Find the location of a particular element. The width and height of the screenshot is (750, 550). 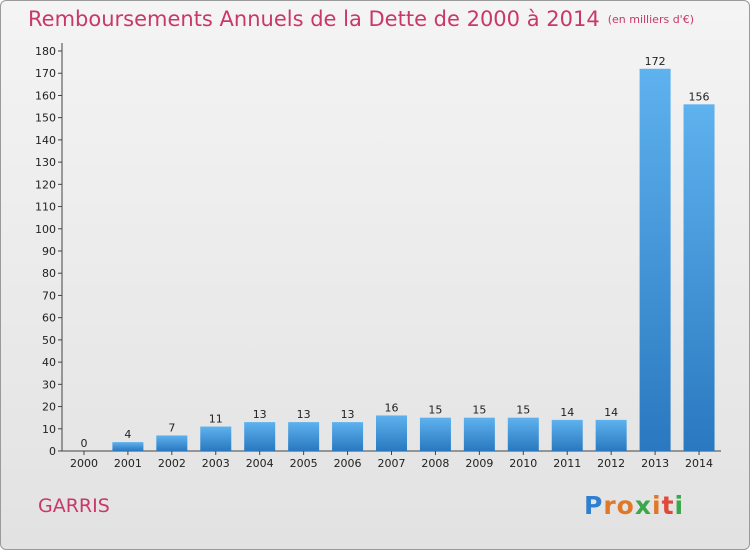

commune-name: GARRIS is located at coordinates (74, 506).